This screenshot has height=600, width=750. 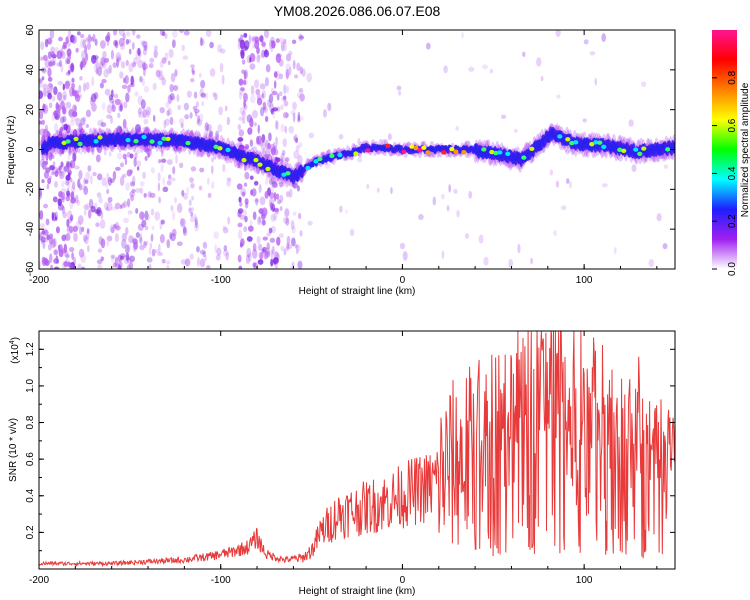 What do you see at coordinates (221, 280) in the screenshot?
I see `spectrogram-x-tick: -100` at bounding box center [221, 280].